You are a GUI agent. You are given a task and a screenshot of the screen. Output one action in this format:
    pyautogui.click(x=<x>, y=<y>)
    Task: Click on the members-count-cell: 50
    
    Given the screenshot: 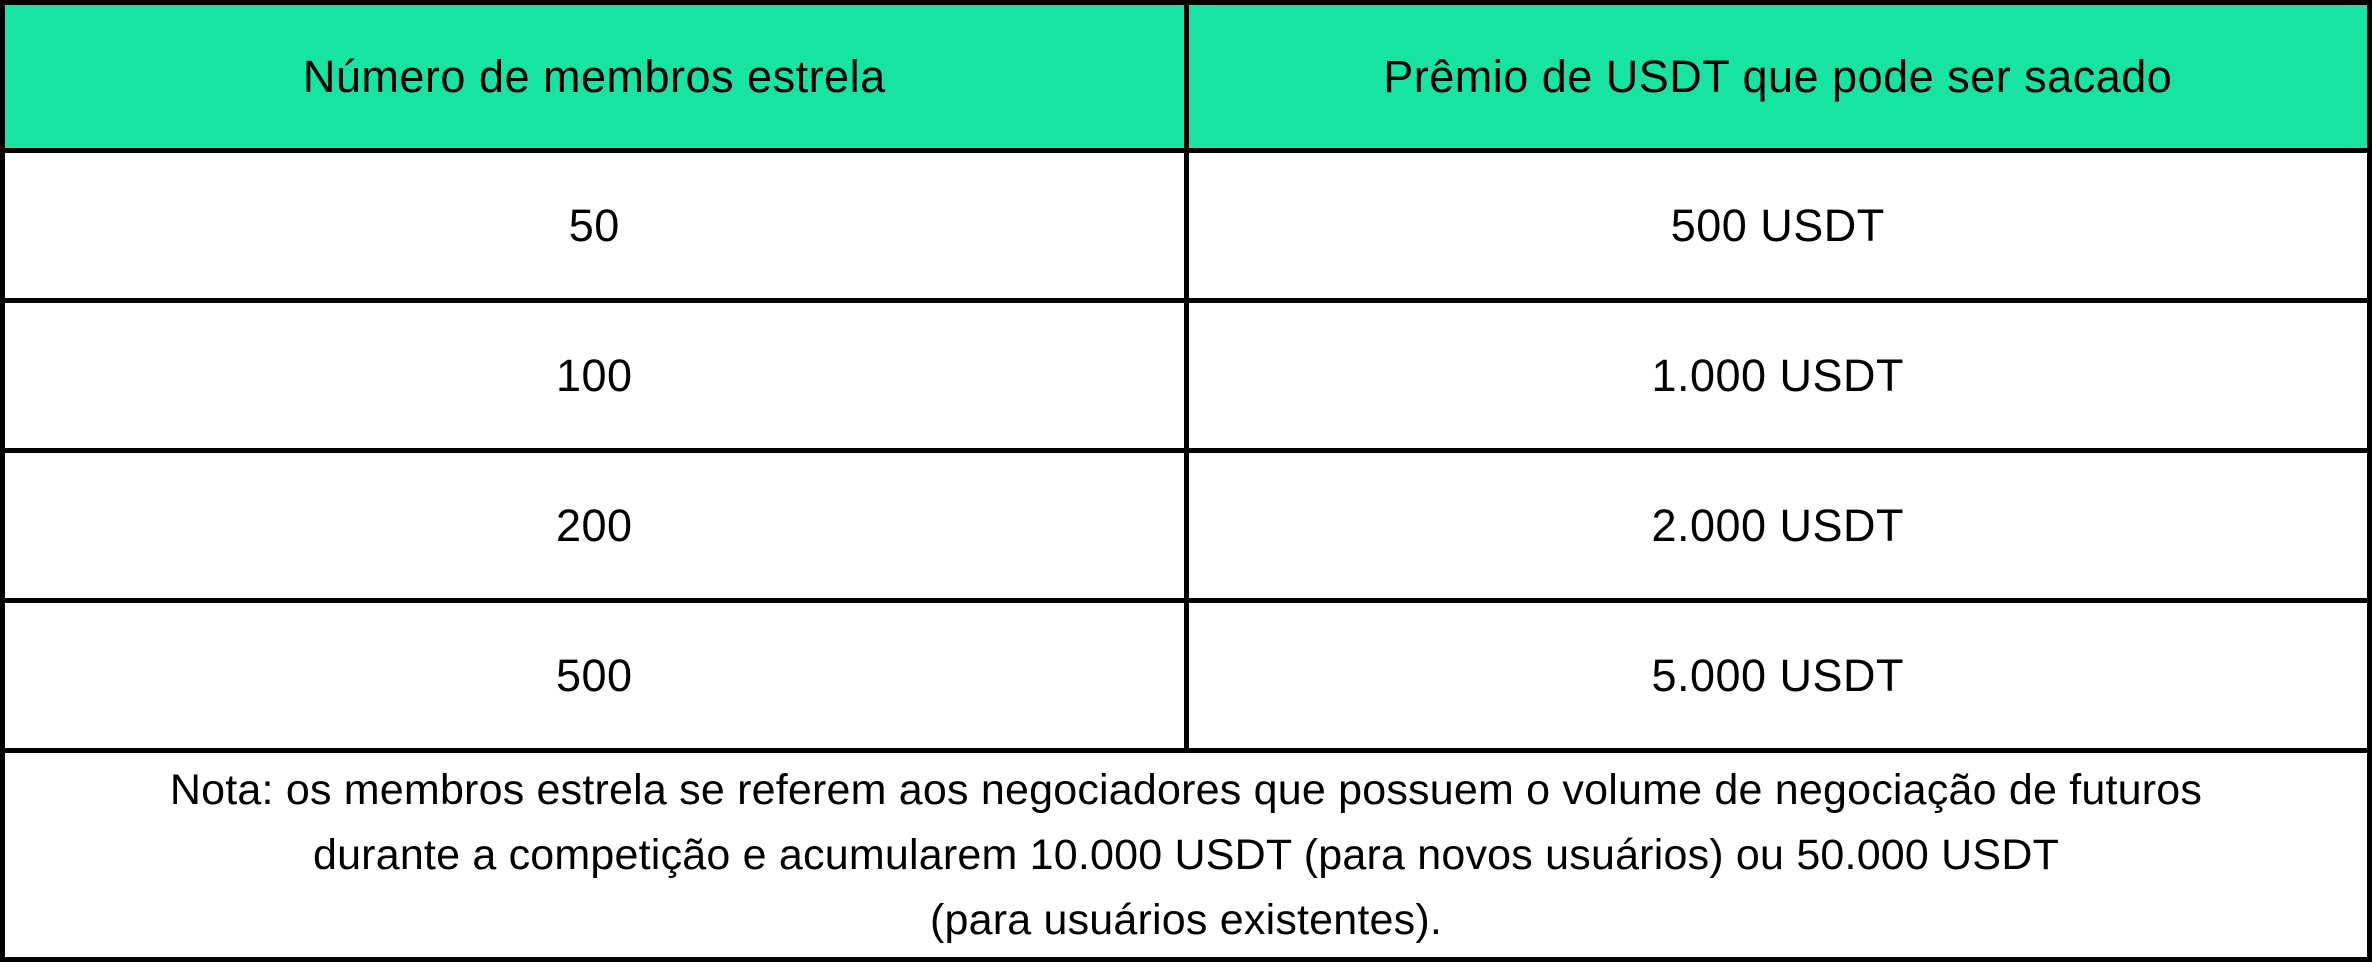 What is the action you would take?
    pyautogui.click(x=594, y=225)
    